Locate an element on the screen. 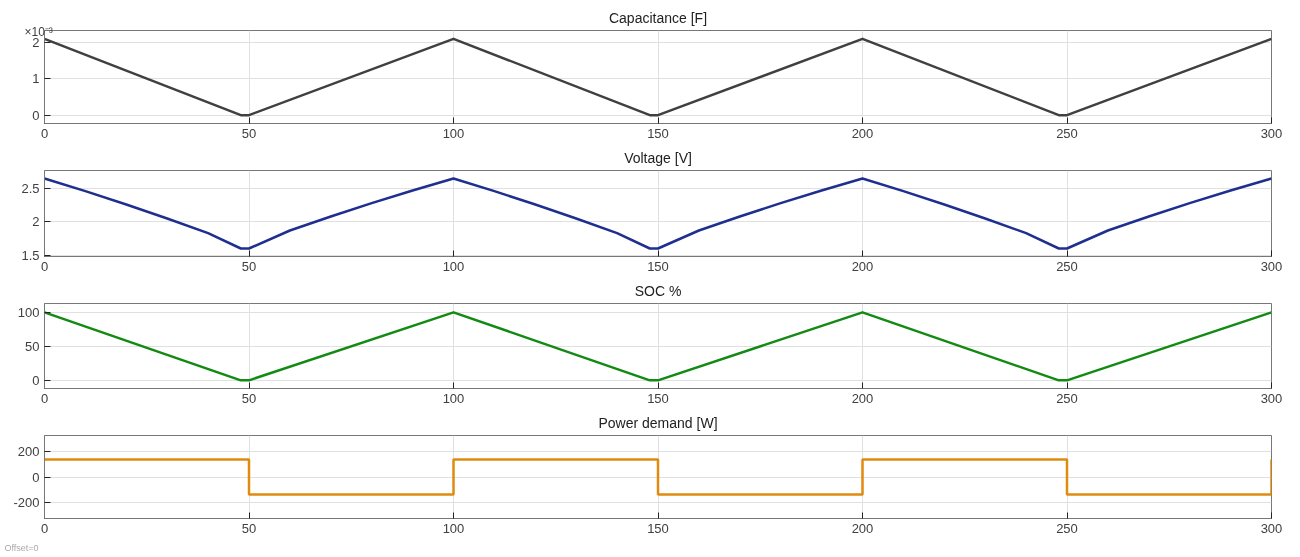 This screenshot has width=1300, height=557. annotation: ×10⁻³ is located at coordinates (38, 31).